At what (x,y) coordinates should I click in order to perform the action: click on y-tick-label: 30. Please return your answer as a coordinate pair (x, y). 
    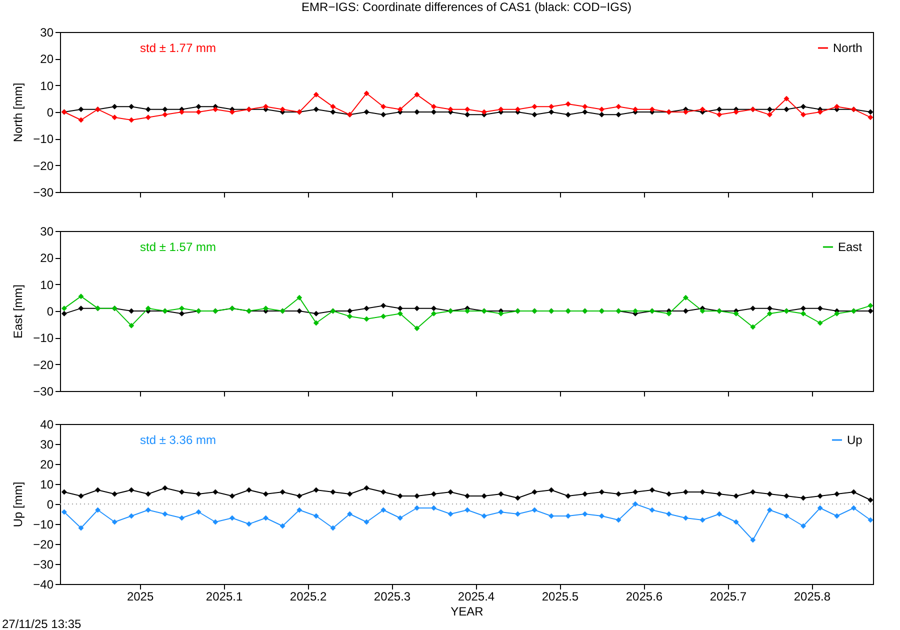
    Looking at the image, I should click on (47, 445).